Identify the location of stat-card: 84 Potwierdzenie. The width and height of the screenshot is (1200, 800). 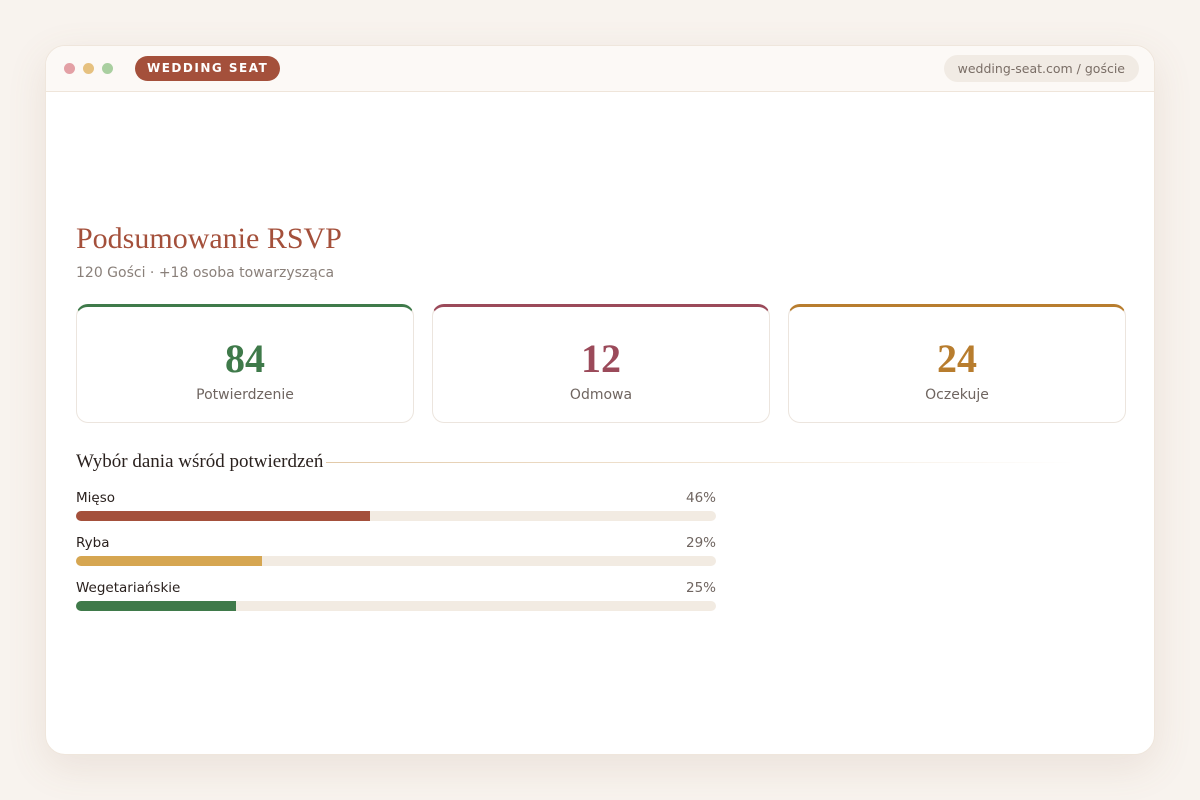
(245, 363).